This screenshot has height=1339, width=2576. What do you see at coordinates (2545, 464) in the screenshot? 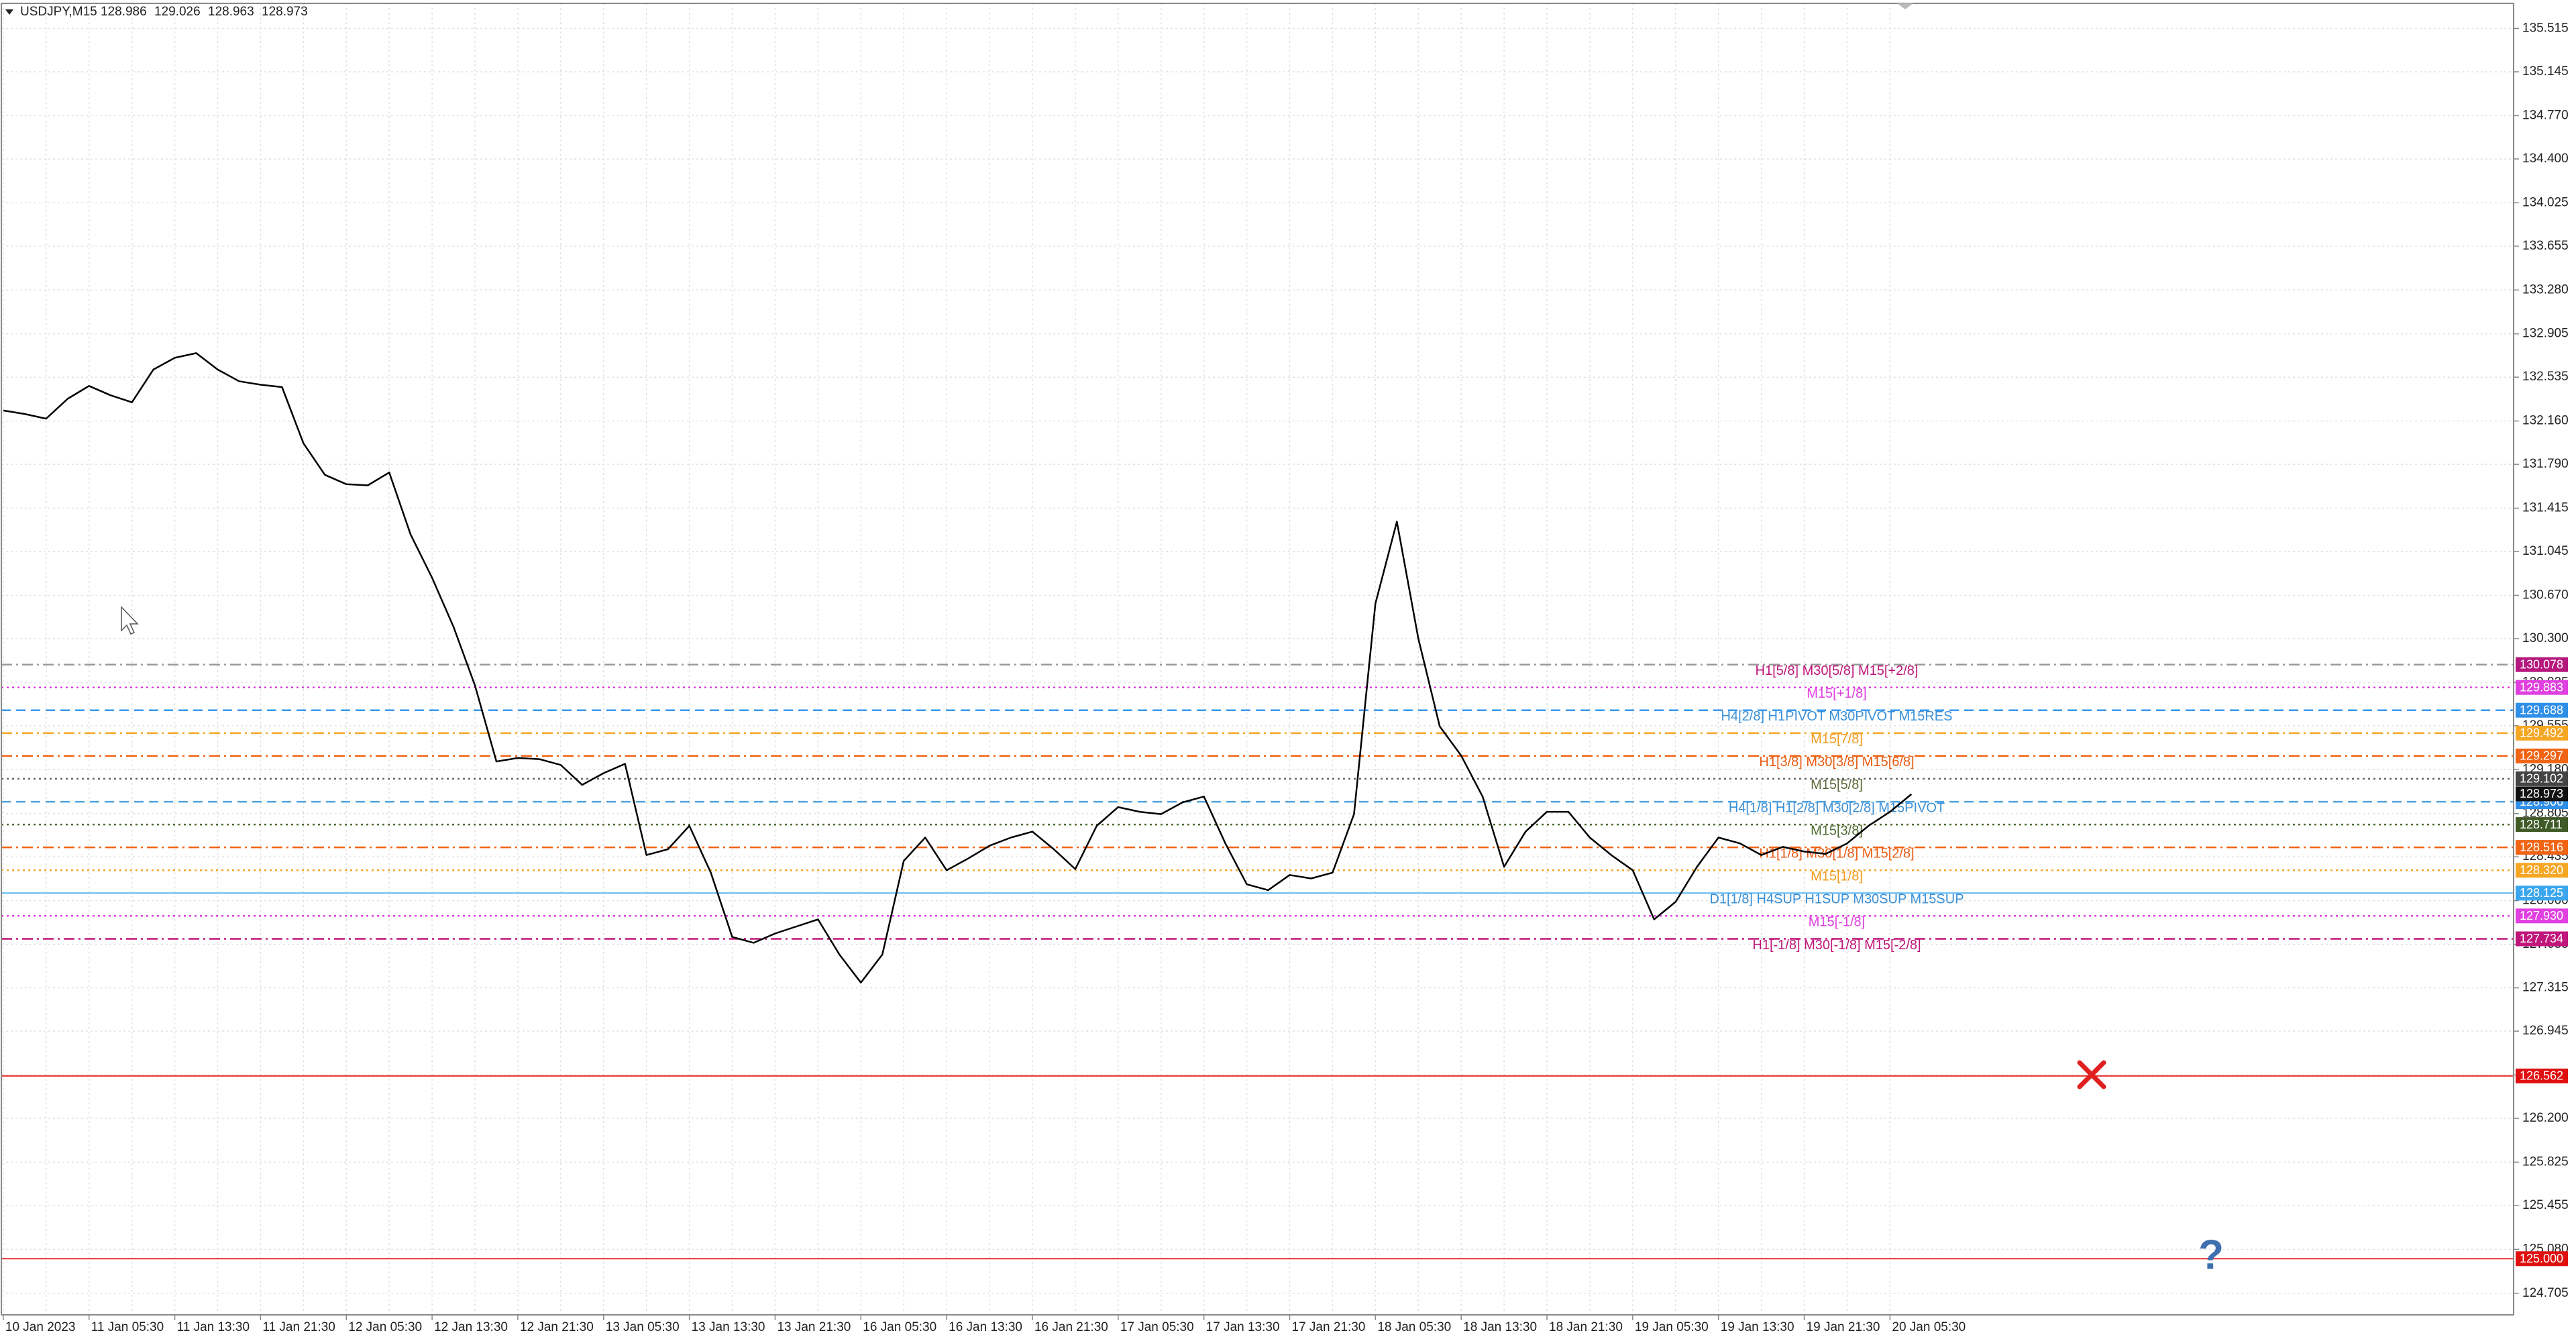
I see `y-tick-label: 131.790` at bounding box center [2545, 464].